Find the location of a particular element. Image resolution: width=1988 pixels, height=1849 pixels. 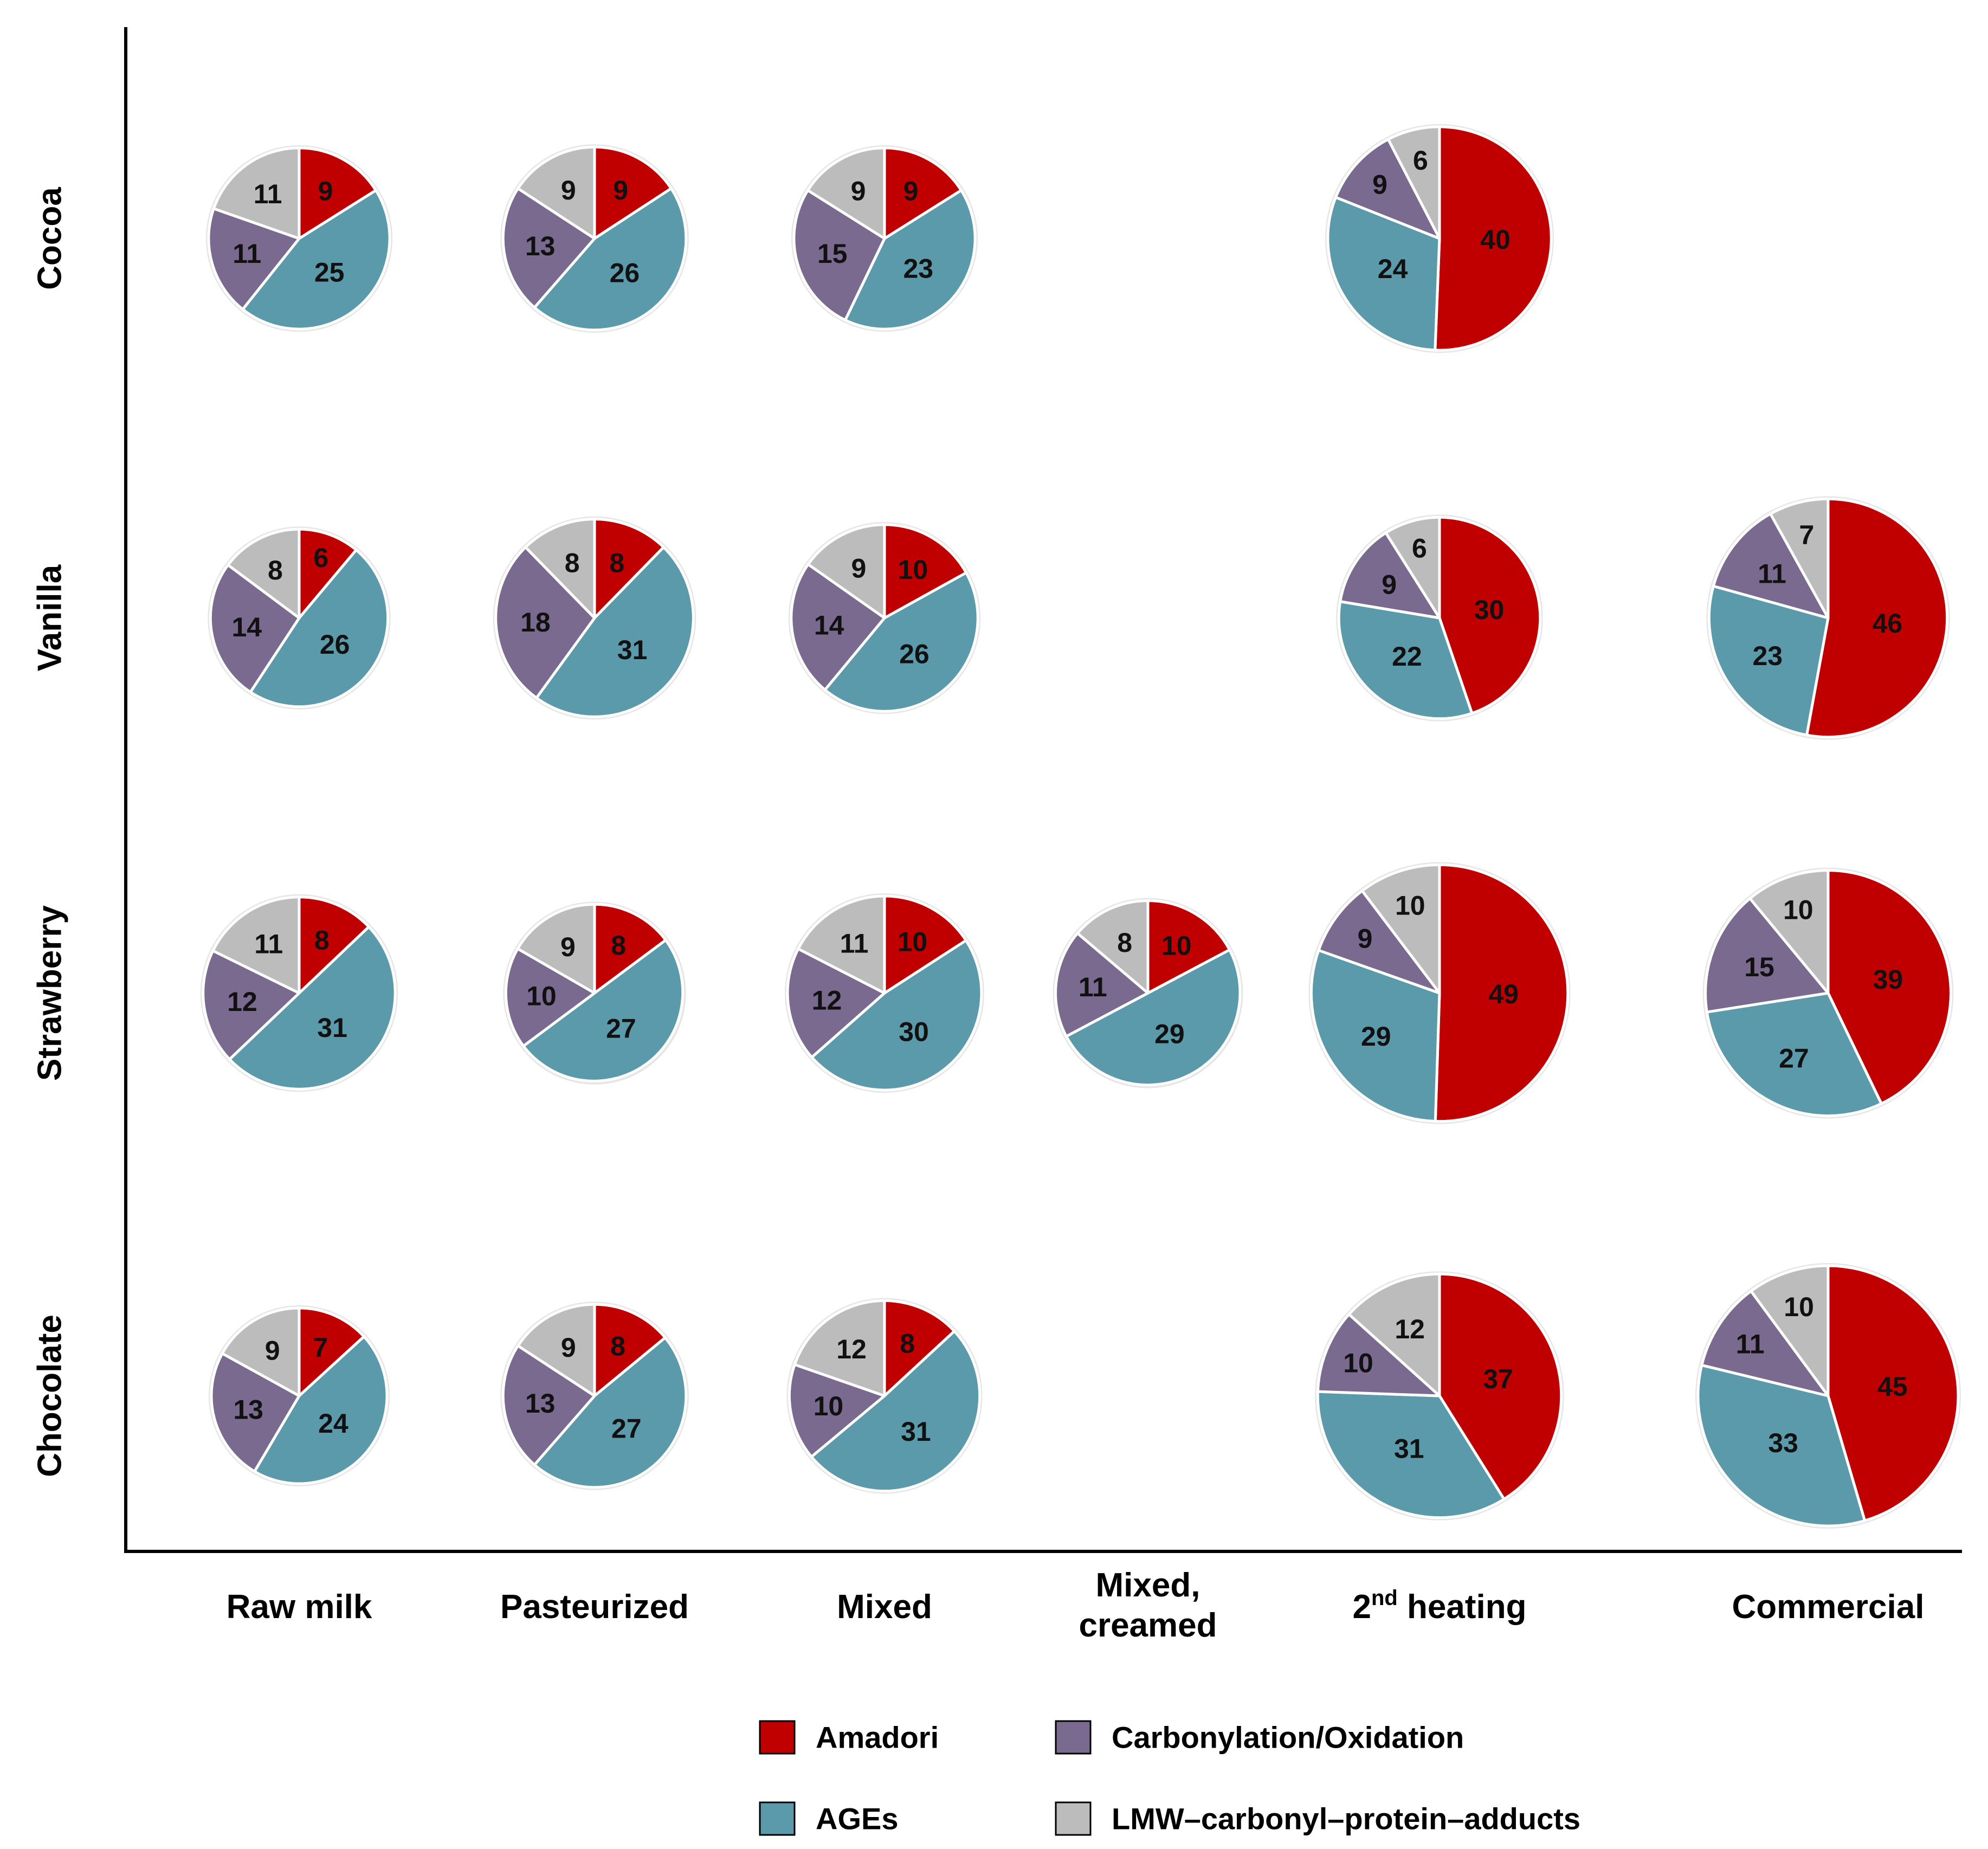

pie-cocoa-2nd-heating: 40 24 96 is located at coordinates (1440, 238).